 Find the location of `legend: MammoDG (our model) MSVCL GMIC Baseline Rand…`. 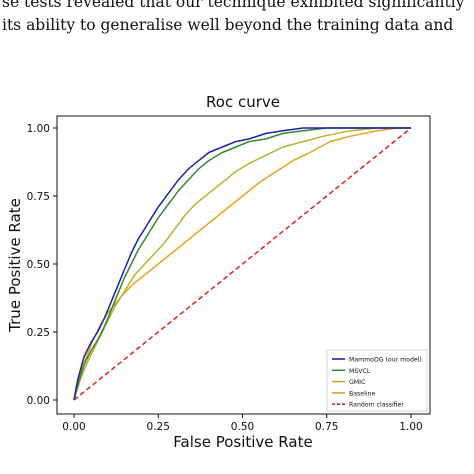

legend: MammoDG (our model) MSVCL GMIC Baseline Rand… is located at coordinates (377, 380).